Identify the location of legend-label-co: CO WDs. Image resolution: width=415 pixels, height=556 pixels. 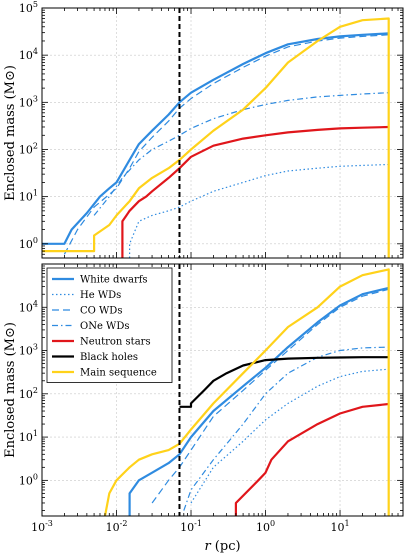
(101, 311).